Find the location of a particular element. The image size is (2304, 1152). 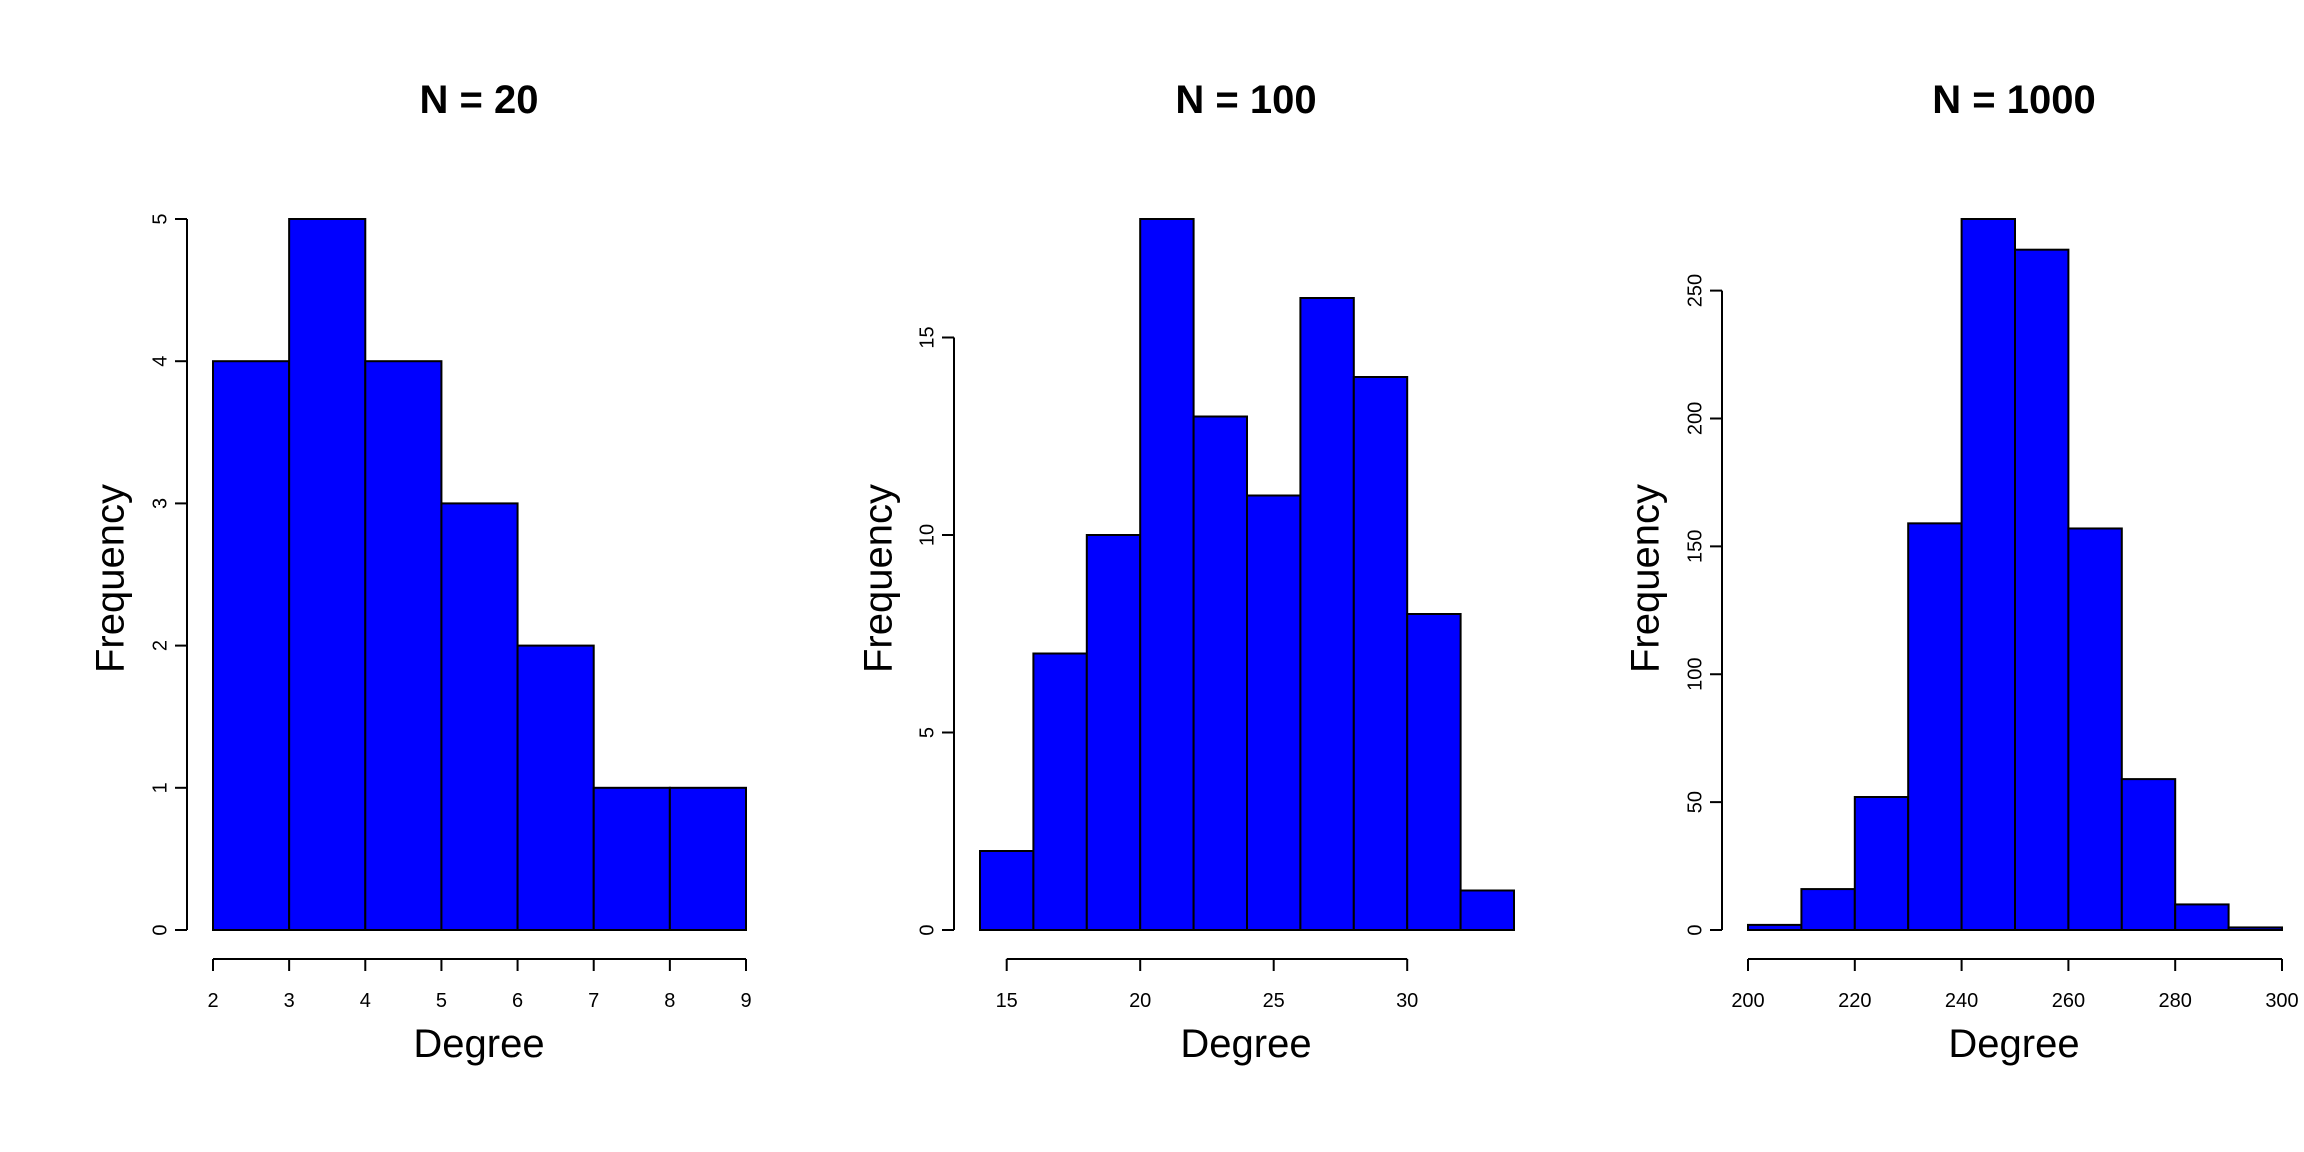

y-tick-label: 100 is located at coordinates (1695, 674).